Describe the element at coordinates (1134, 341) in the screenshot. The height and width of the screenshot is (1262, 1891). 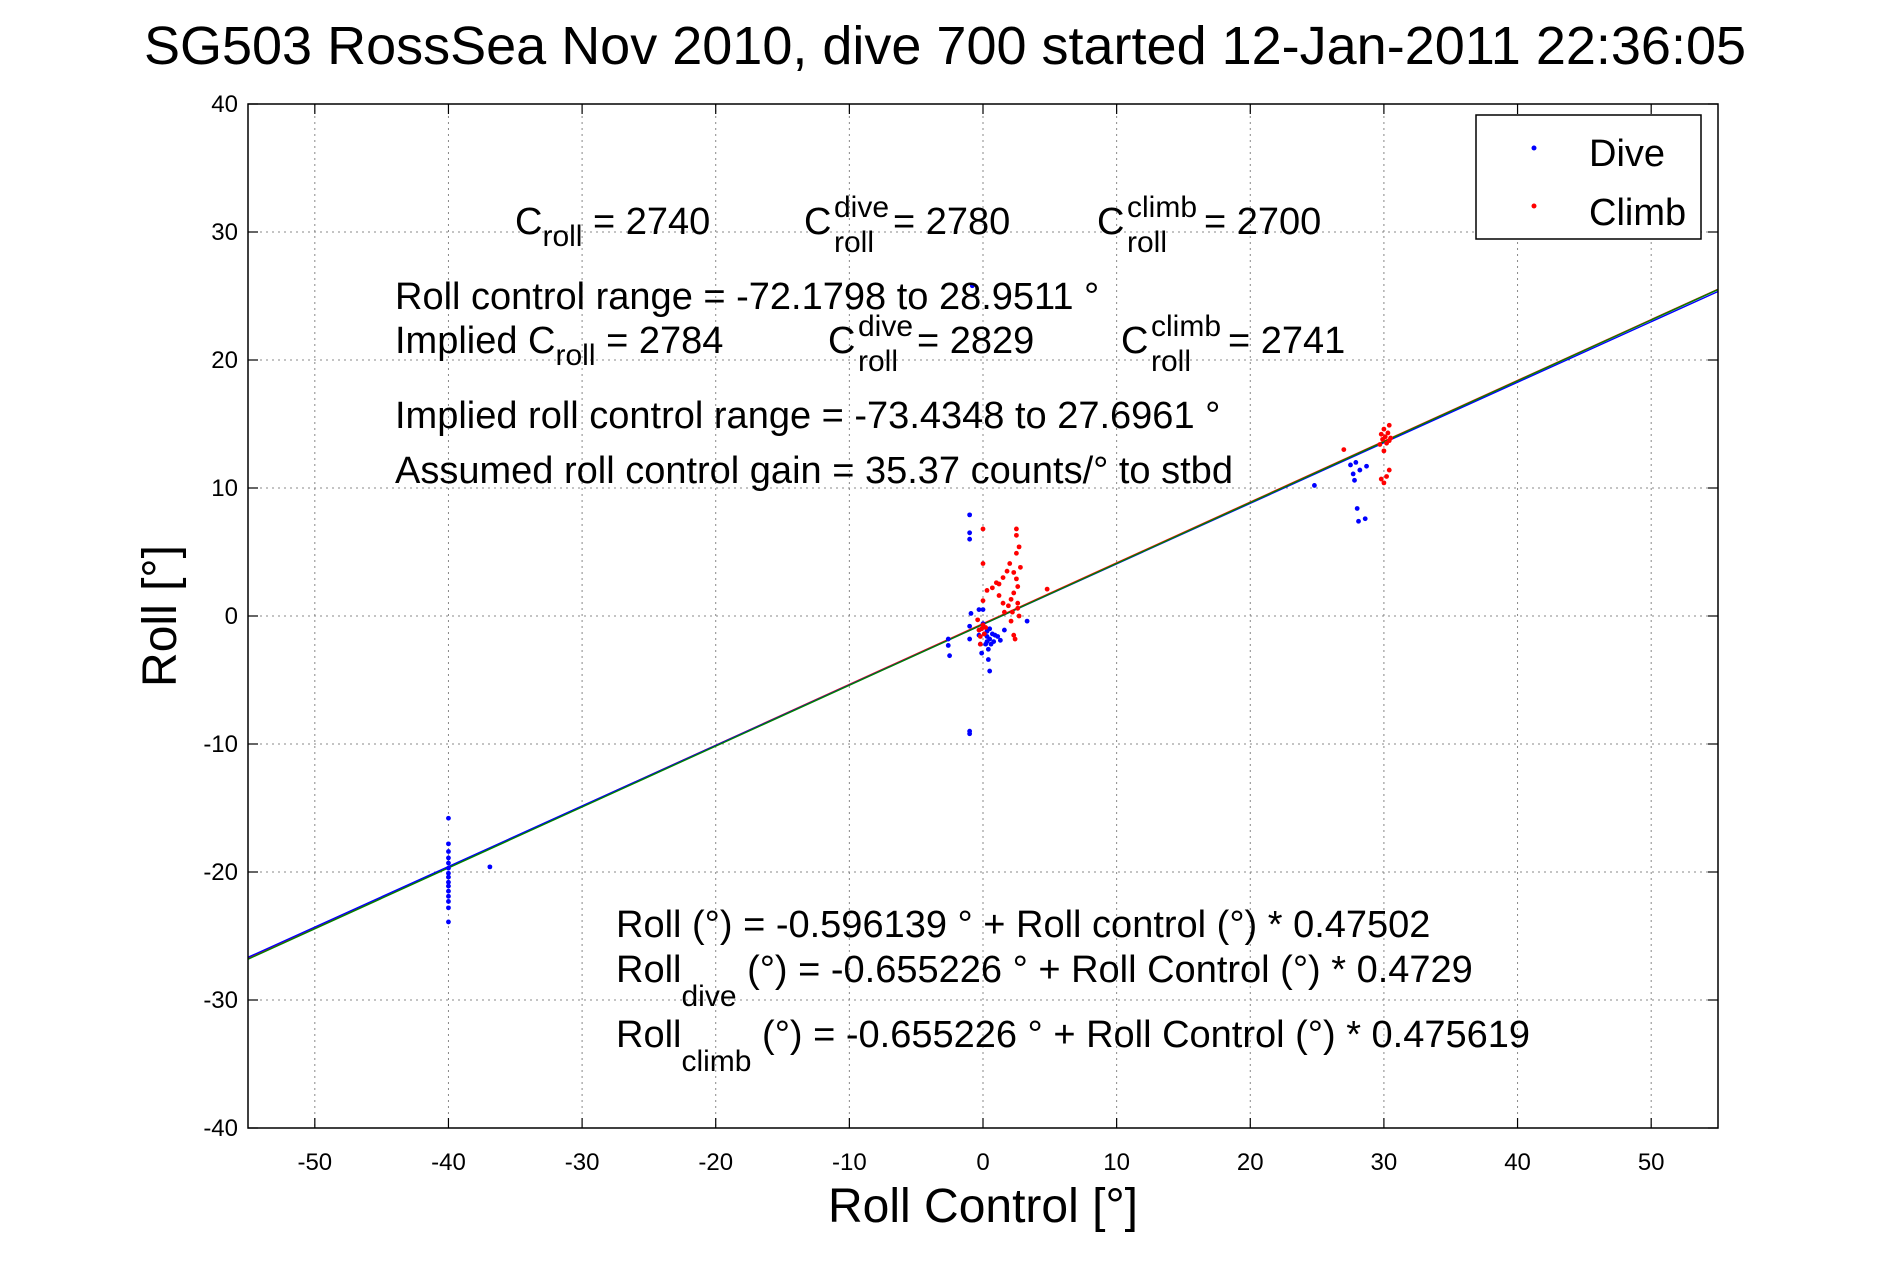
I see `annotation-implied-c-roll-climb: C` at that location.